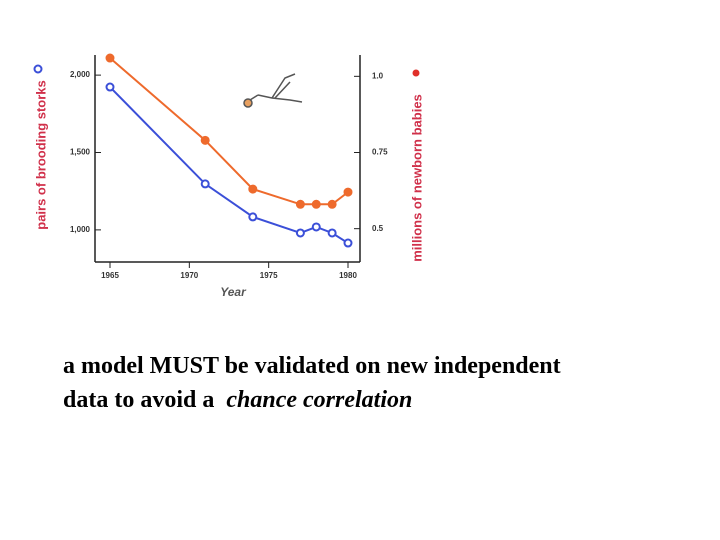 The image size is (720, 540). What do you see at coordinates (189, 275) in the screenshot?
I see `x-tick-label: 1970` at bounding box center [189, 275].